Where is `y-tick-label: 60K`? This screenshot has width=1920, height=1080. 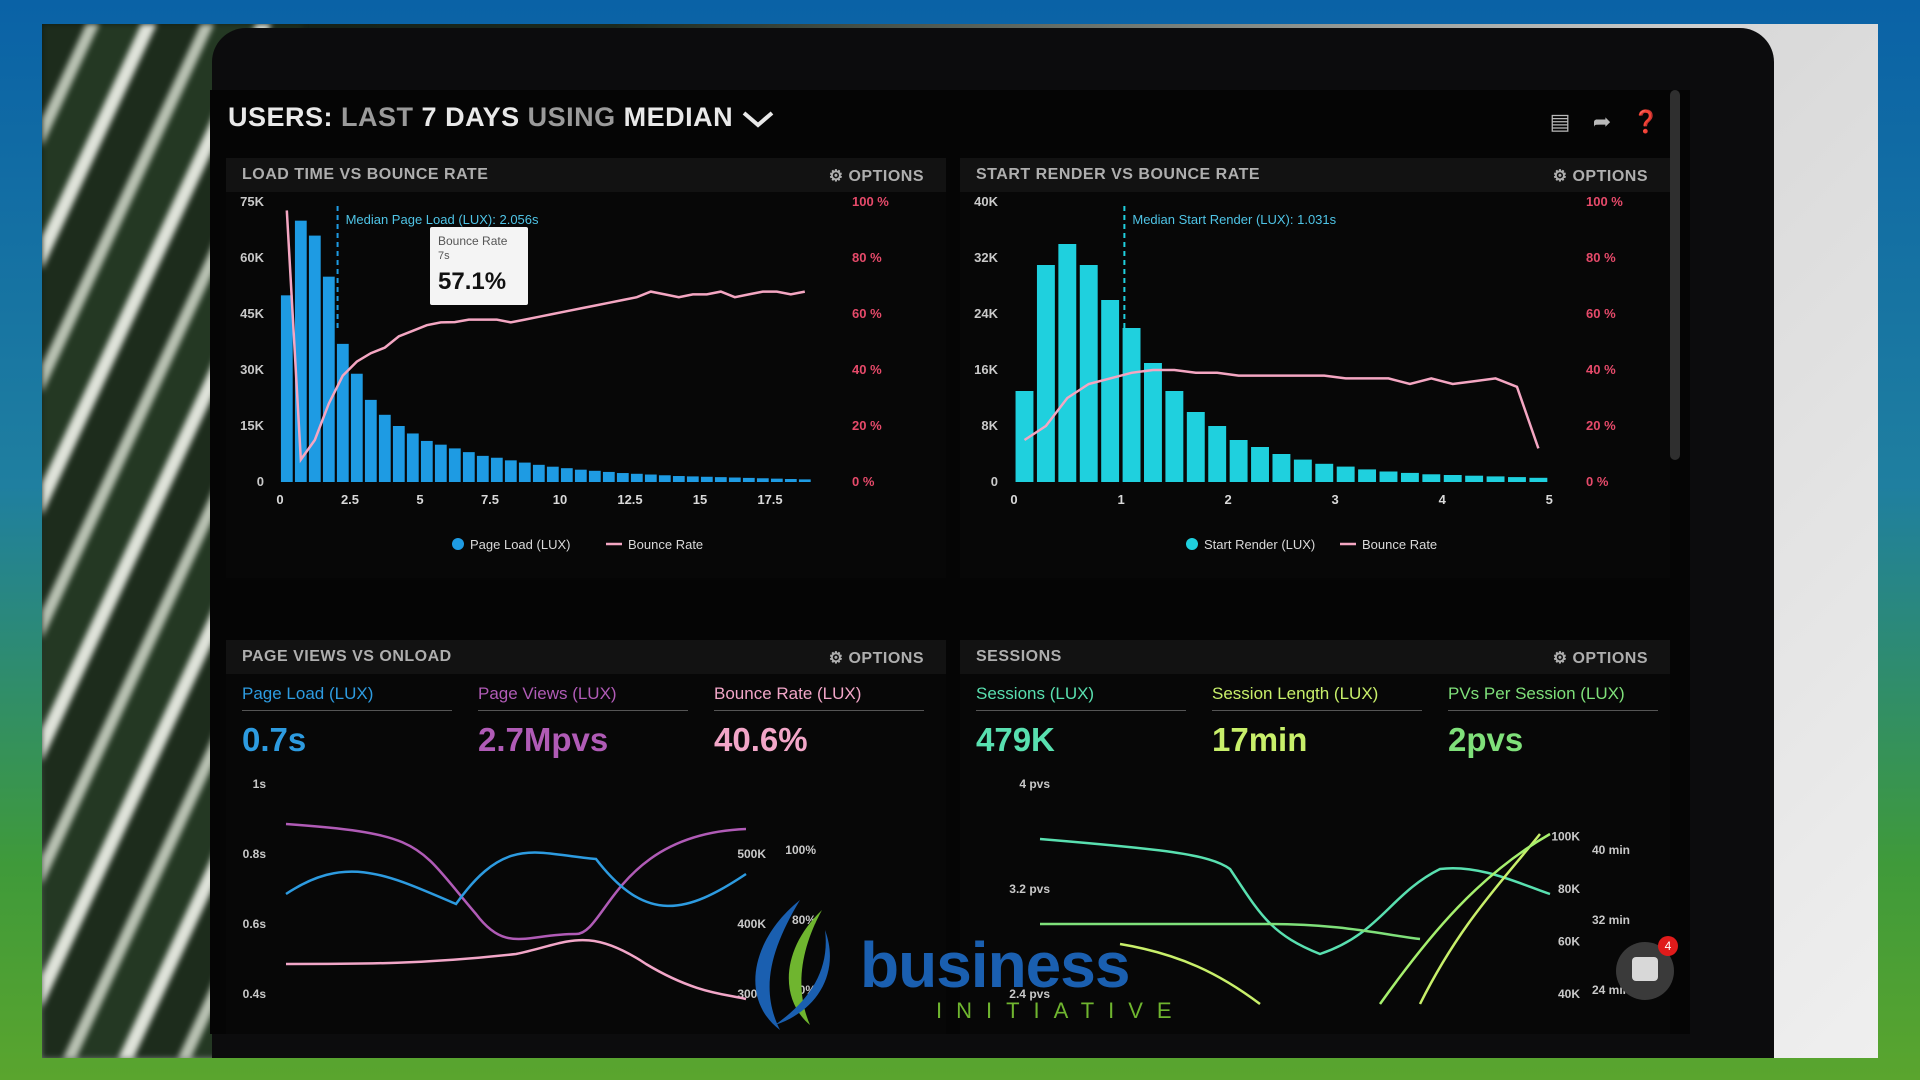
y-tick-label: 60K is located at coordinates (252, 257).